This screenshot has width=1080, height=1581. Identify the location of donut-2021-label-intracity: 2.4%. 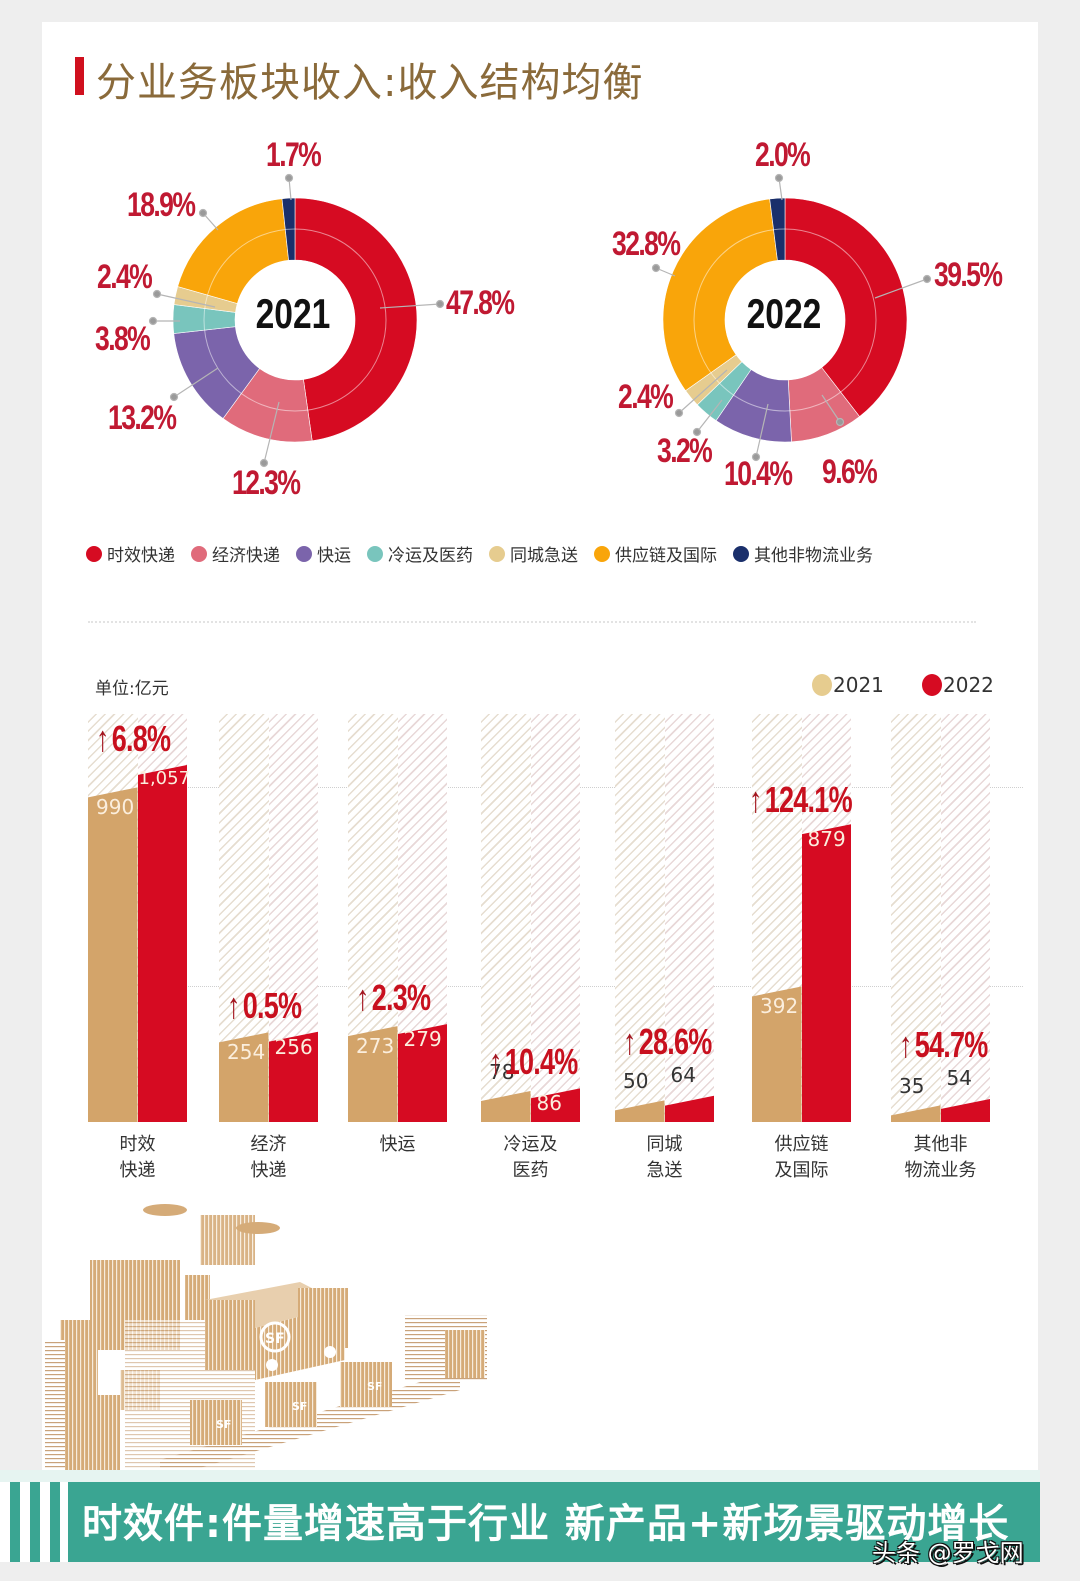
(125, 277).